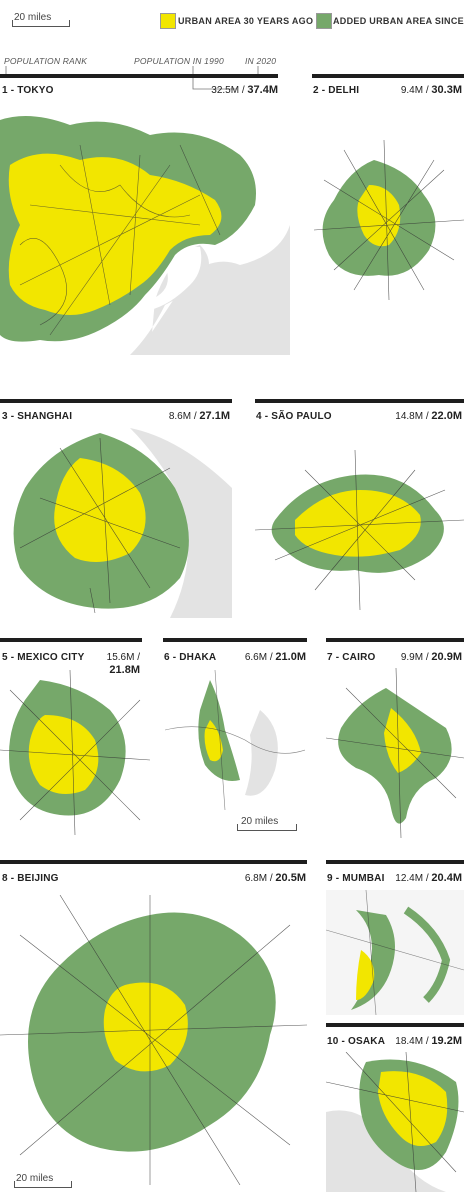 The width and height of the screenshot is (464, 1200). Describe the element at coordinates (37, 416) in the screenshot. I see `city-name-shanghai: 3 - SHANGHAI` at that location.